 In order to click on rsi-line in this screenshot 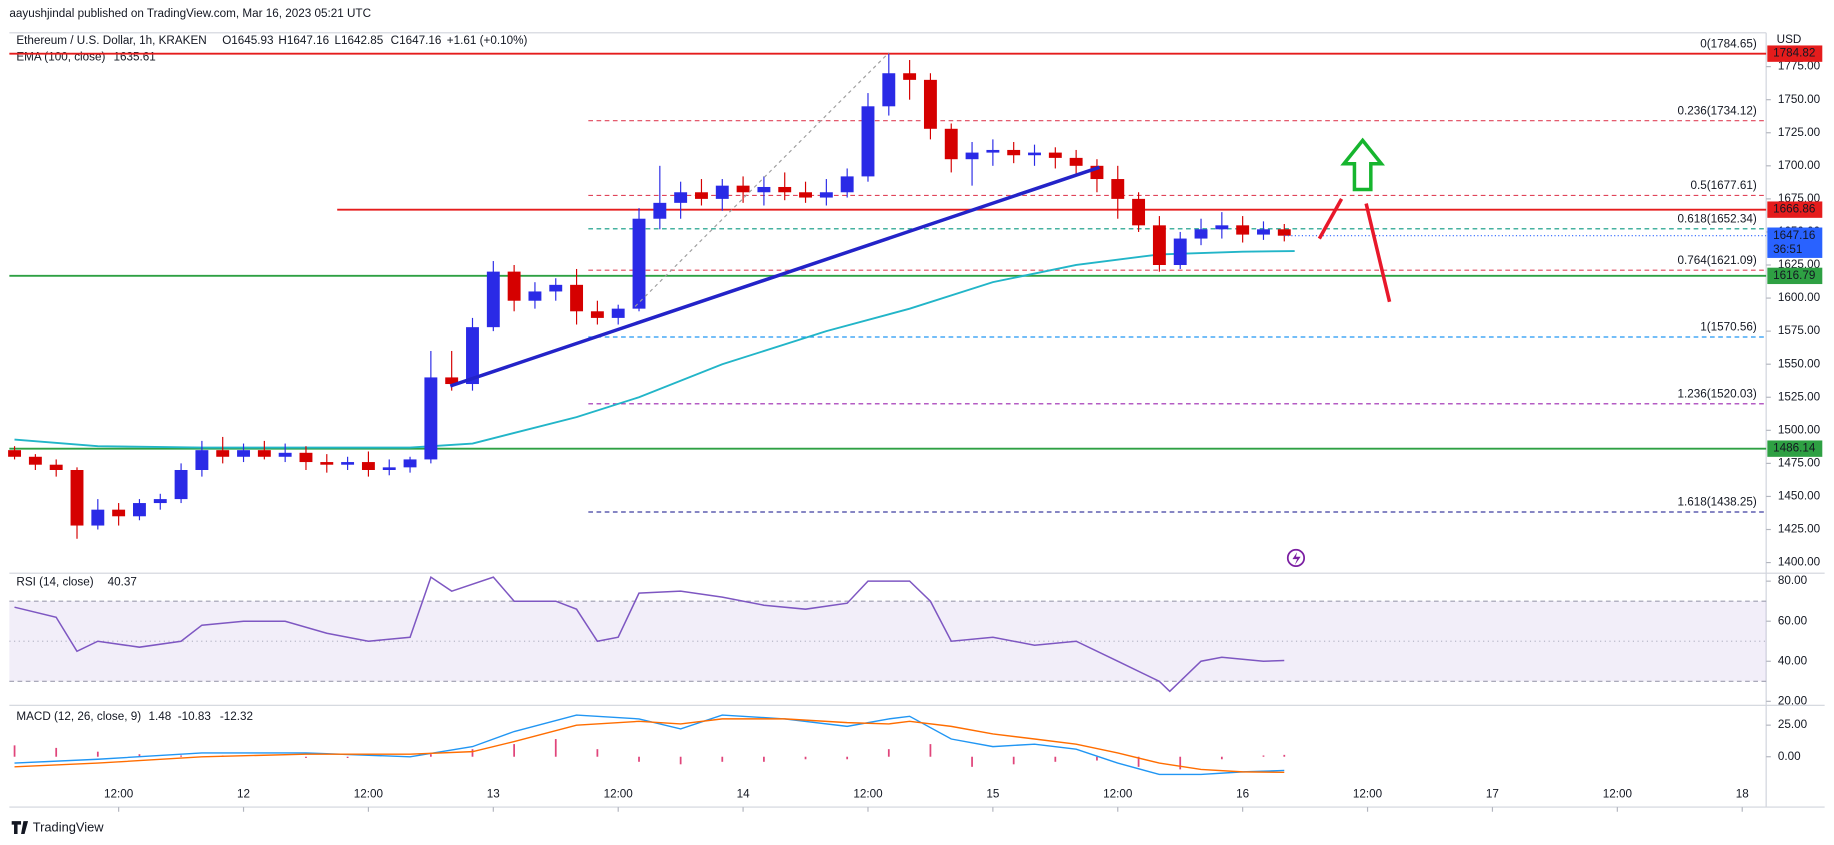, I will do `click(649, 634)`.